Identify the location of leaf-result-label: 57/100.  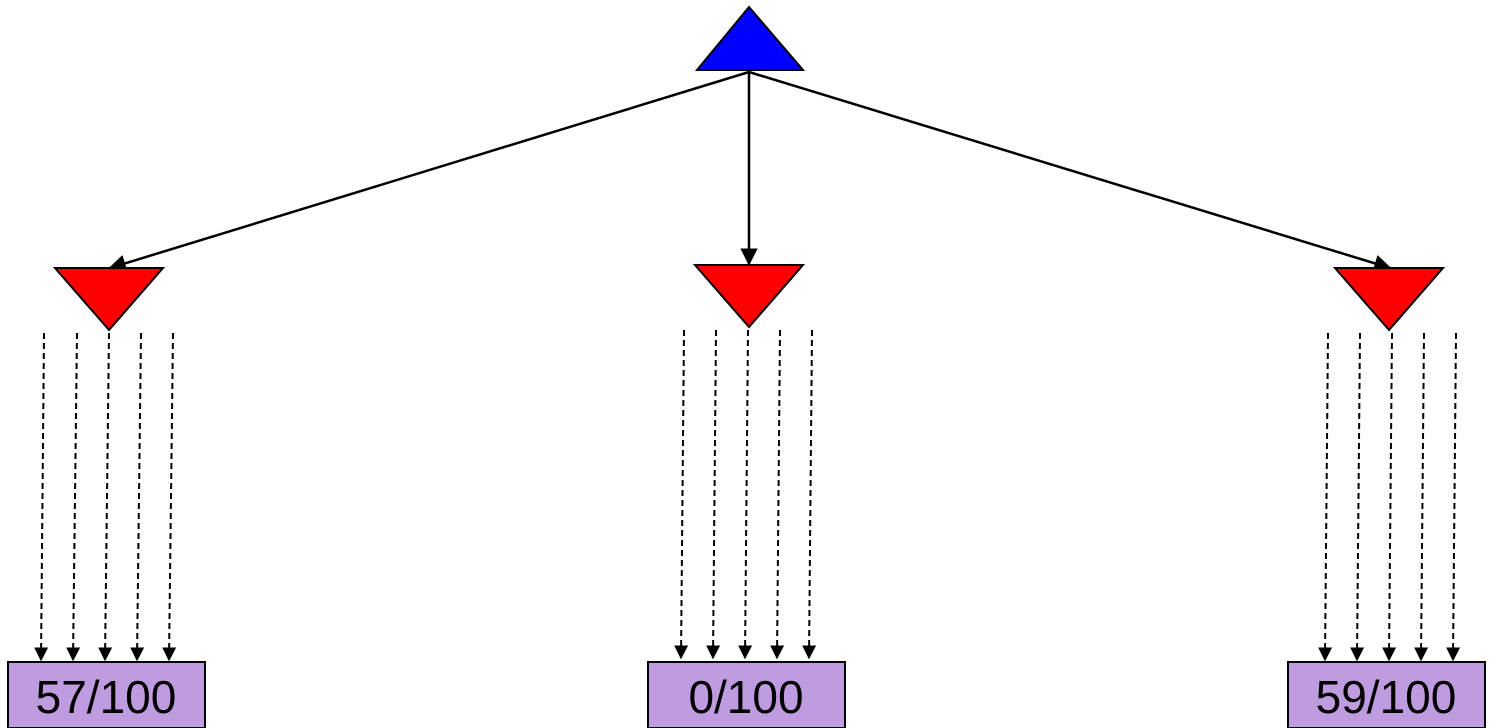
(106, 697).